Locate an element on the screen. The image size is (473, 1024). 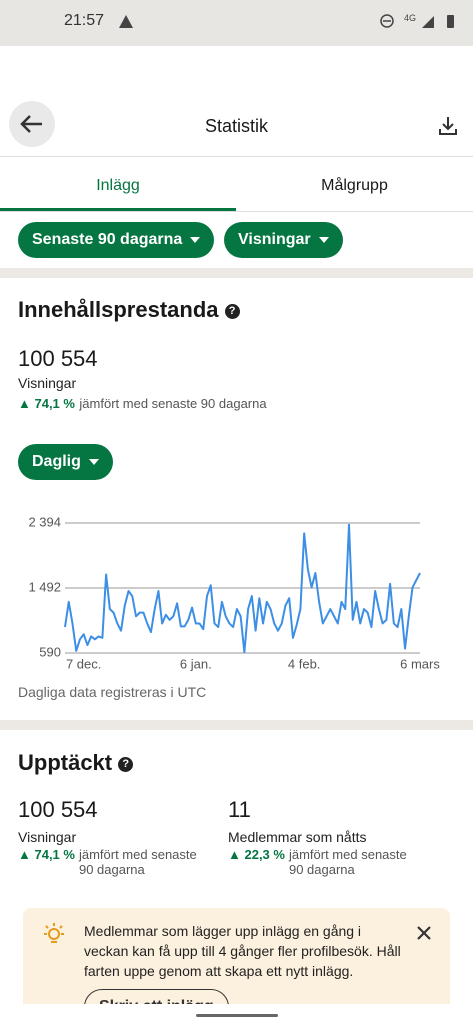
interval-label: Daglig is located at coordinates (56, 461).